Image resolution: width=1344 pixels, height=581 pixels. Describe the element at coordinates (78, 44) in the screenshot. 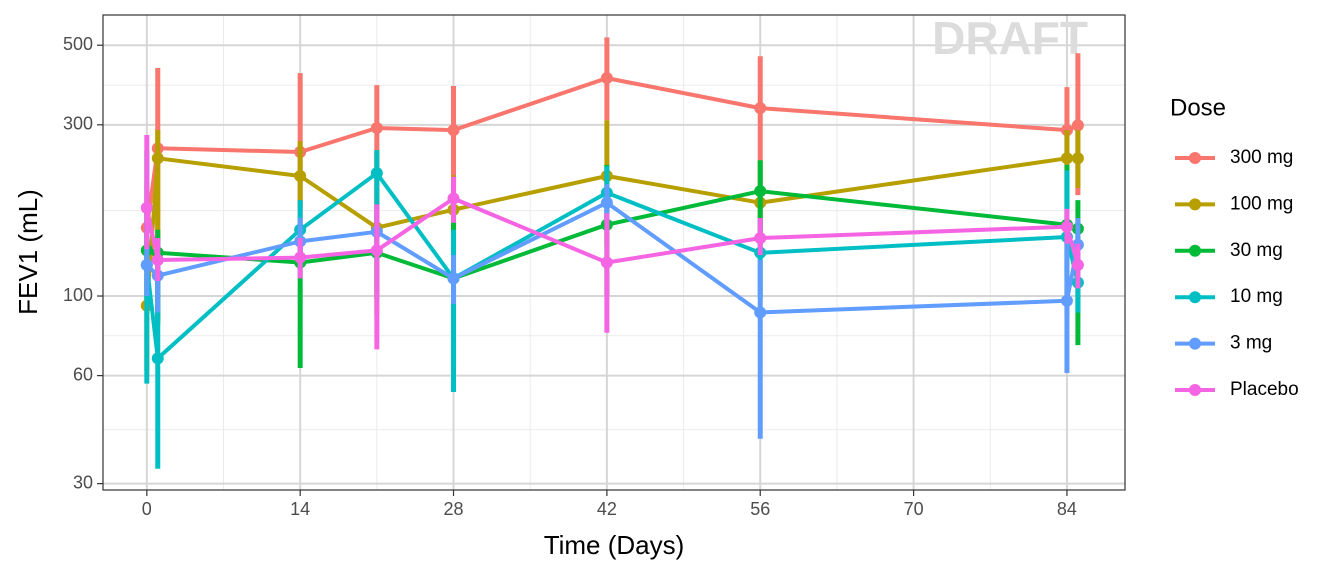

I see `y-tick-label: 500` at that location.